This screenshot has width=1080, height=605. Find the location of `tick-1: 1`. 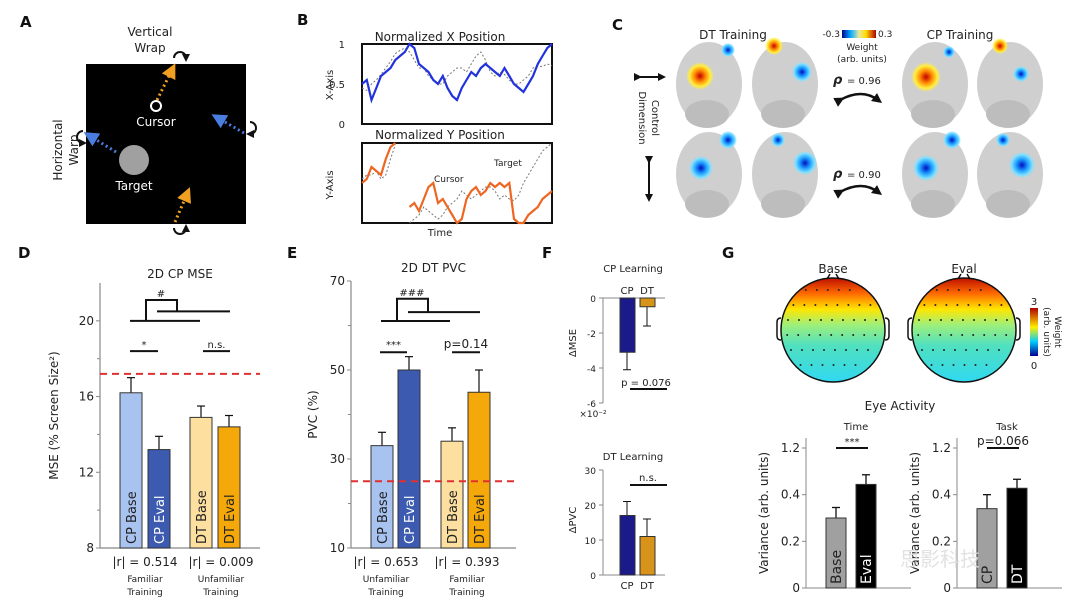

tick-1: 1 is located at coordinates (342, 45).